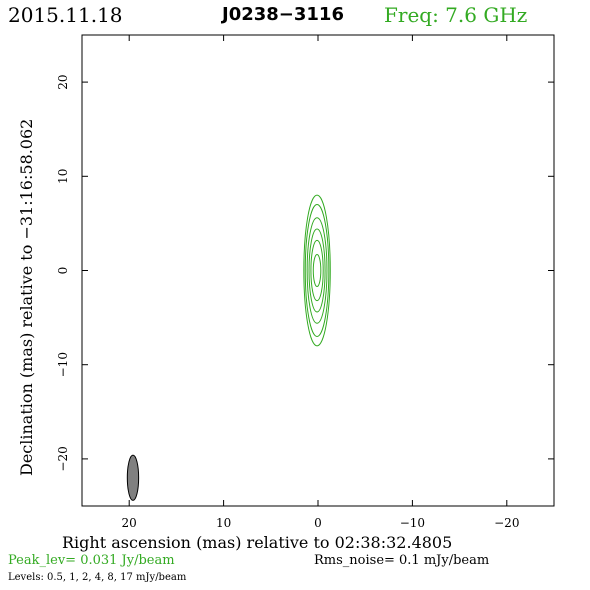 The width and height of the screenshot is (590, 590). Describe the element at coordinates (63, 458) in the screenshot. I see `y-tick-label: −20` at that location.